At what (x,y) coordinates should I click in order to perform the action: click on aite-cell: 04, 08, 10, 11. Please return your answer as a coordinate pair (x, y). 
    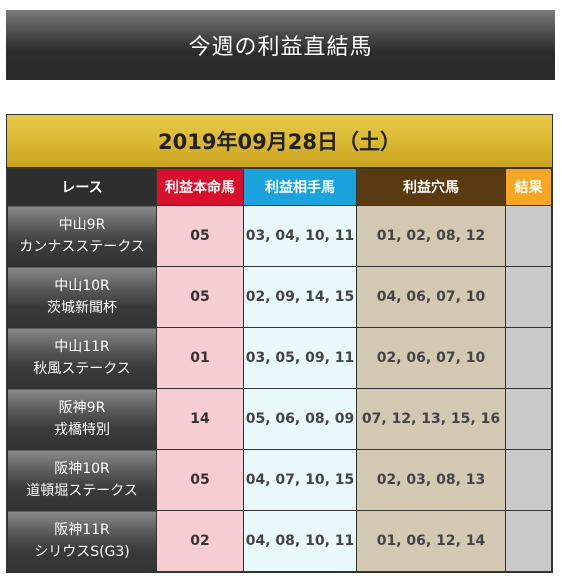
    Looking at the image, I should click on (300, 541).